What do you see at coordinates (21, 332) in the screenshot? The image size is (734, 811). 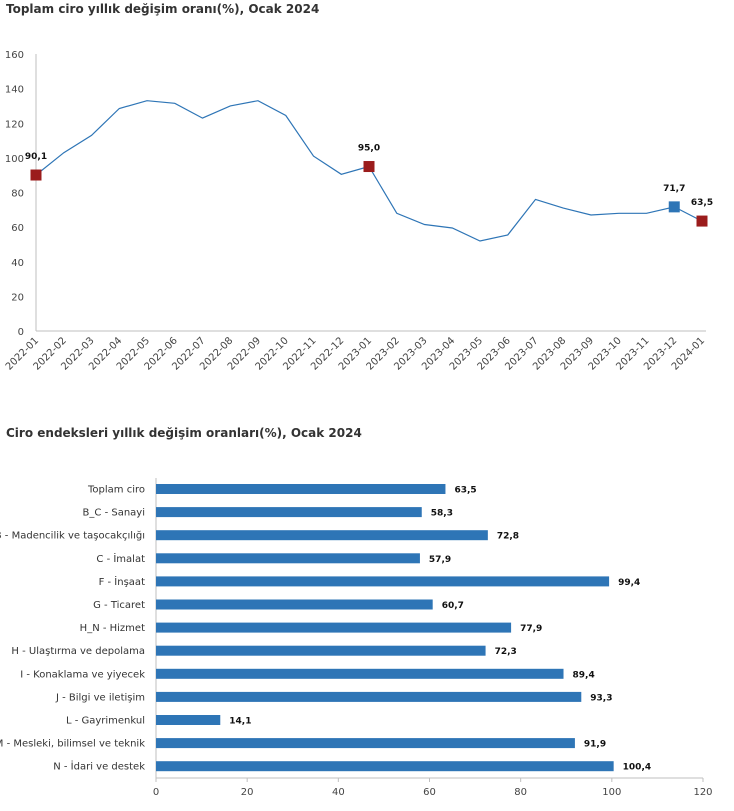 I see `y-tick-label: 0` at bounding box center [21, 332].